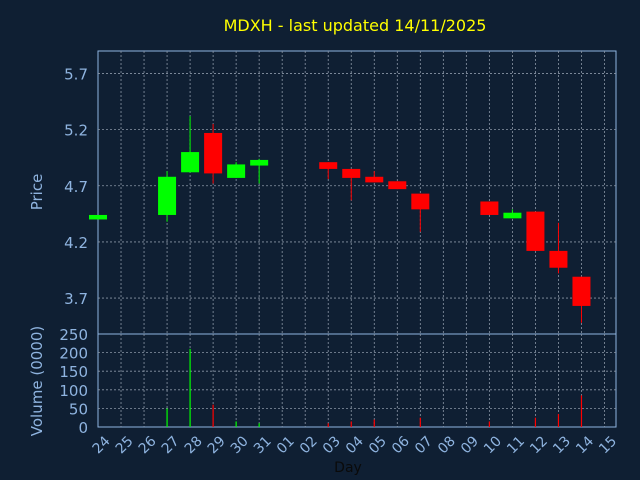 This screenshot has width=640, height=480. What do you see at coordinates (73, 354) in the screenshot?
I see `volume-y-tick-label: 200` at bounding box center [73, 354].